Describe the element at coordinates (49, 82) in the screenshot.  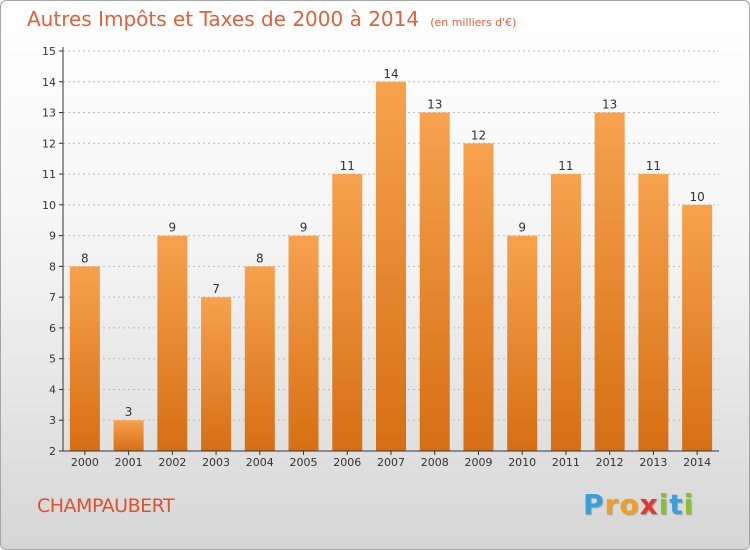
I see `y-tick-label: 14` at that location.